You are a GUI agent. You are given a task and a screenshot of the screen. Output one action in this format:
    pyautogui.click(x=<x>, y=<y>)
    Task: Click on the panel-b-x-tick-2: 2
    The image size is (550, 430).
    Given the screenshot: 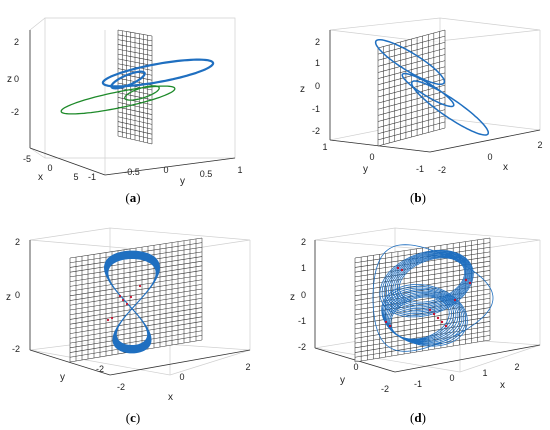 What is the action you would take?
    pyautogui.click(x=539, y=145)
    